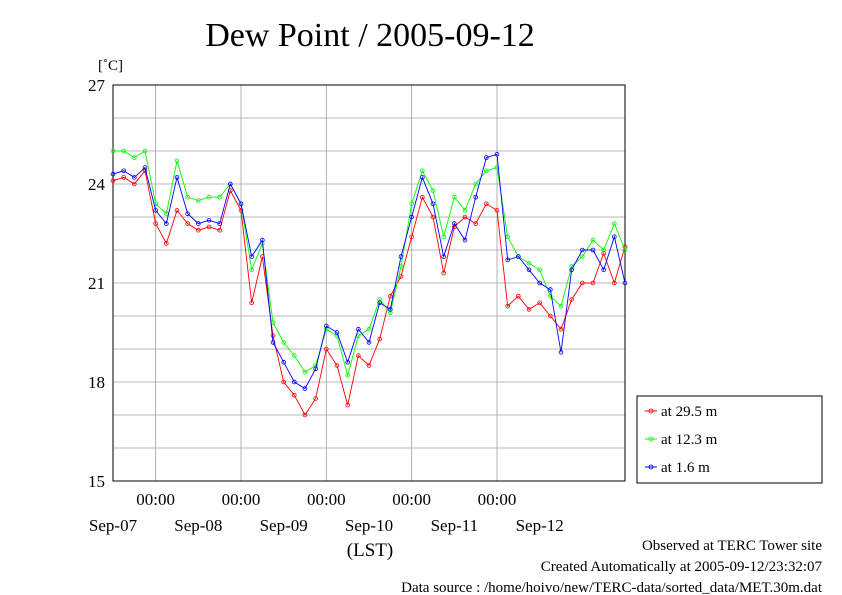 Image resolution: width=842 pixels, height=595 pixels. I want to click on x-date-label: Sep-12, so click(540, 525).